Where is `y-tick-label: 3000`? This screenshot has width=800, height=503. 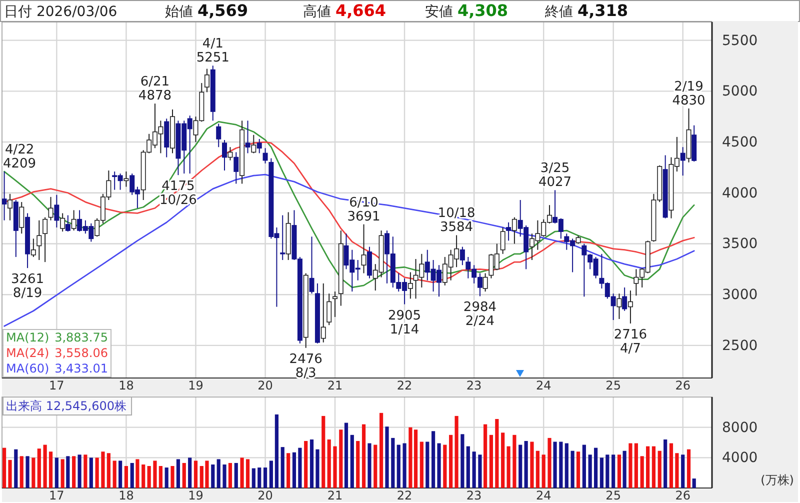 y-tick-label: 3000 is located at coordinates (740, 295).